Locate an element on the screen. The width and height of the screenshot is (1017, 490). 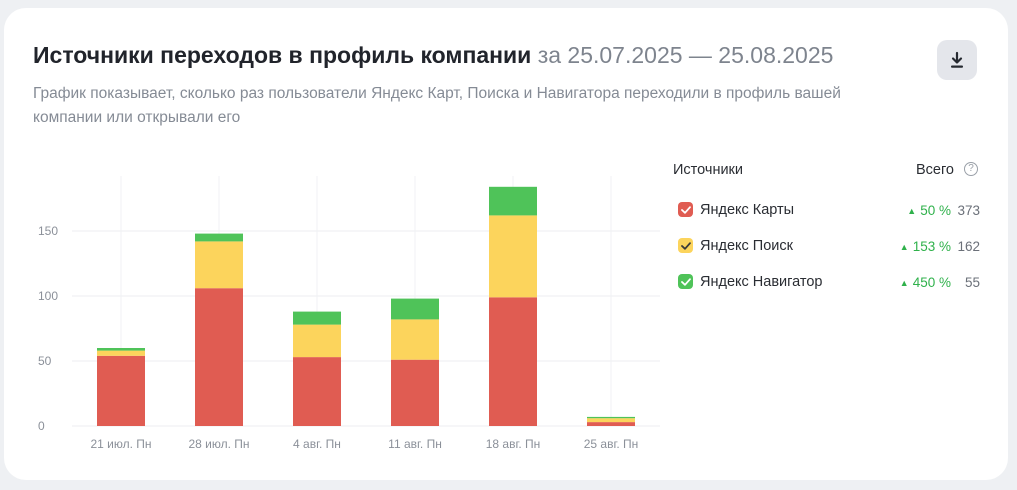
x-tick-label: 18 авг. Пн is located at coordinates (513, 444).